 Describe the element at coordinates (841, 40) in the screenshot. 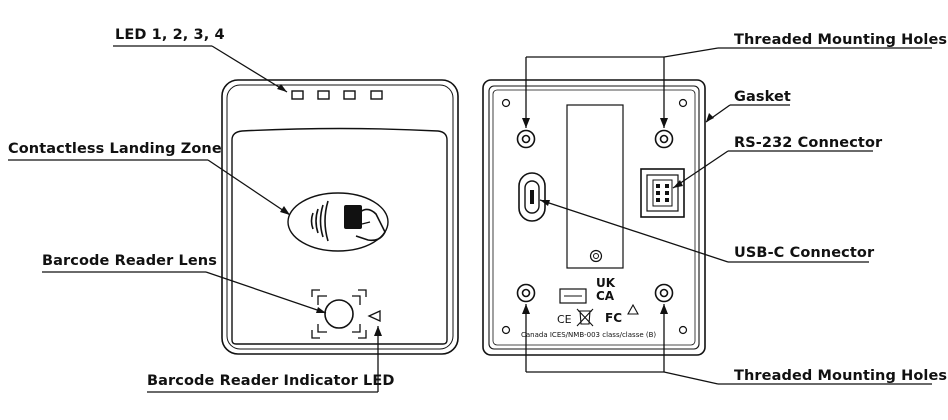

I see `callout-threaded-mounting-holes-top: Threaded Mounting Holes` at that location.